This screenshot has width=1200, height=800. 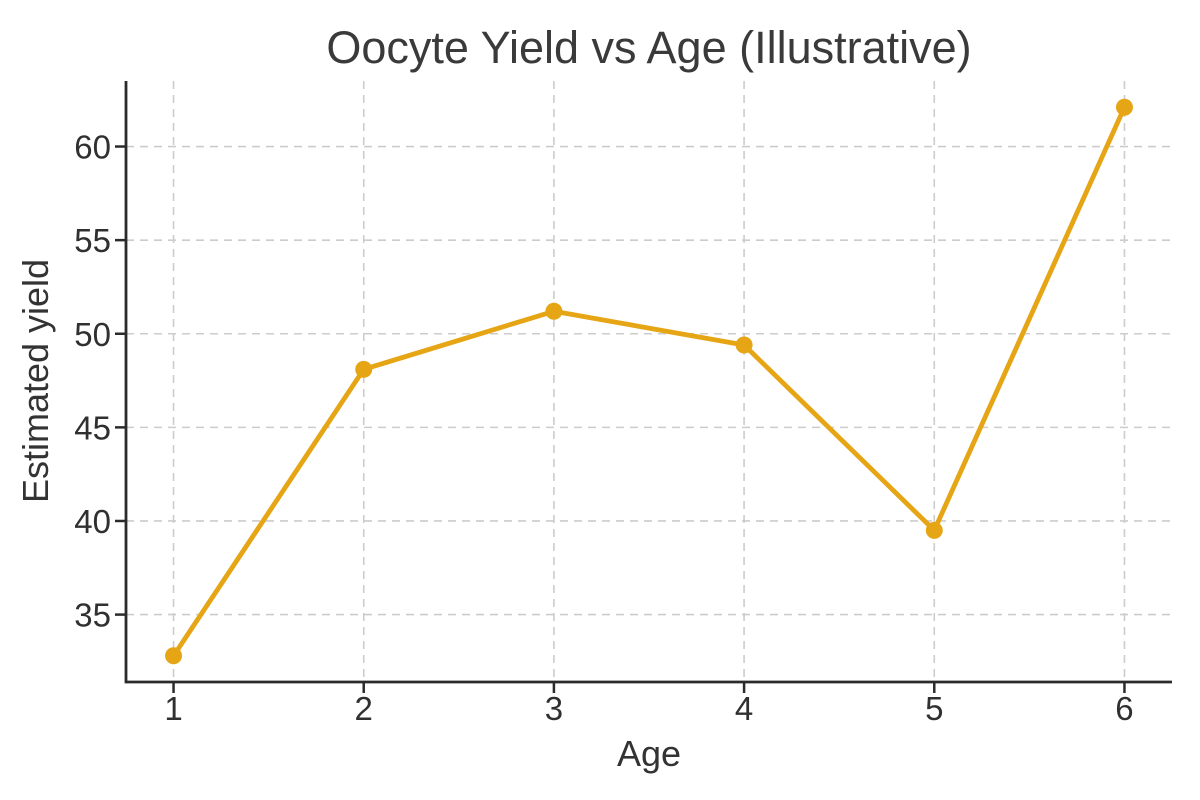 What do you see at coordinates (92, 147) in the screenshot?
I see `y-tick-label: 60` at bounding box center [92, 147].